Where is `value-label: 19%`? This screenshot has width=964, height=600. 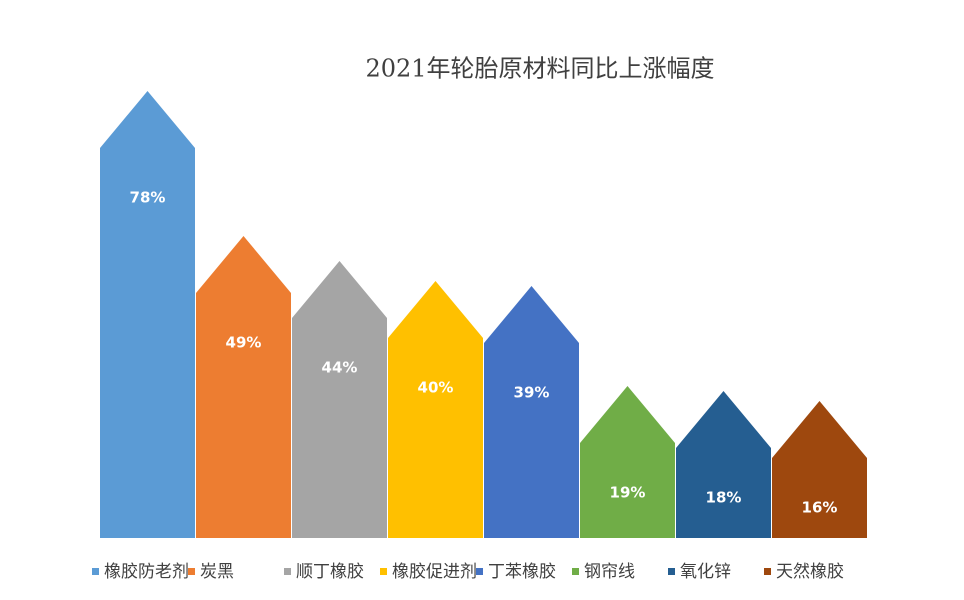
value-label: 19% is located at coordinates (628, 493).